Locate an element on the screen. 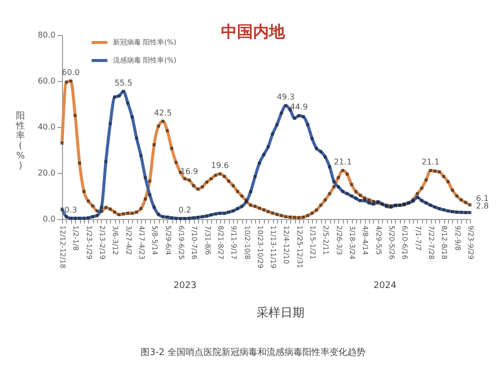 Image resolution: width=500 pixels, height=371 pixels. data-label: 6.1 is located at coordinates (482, 198).